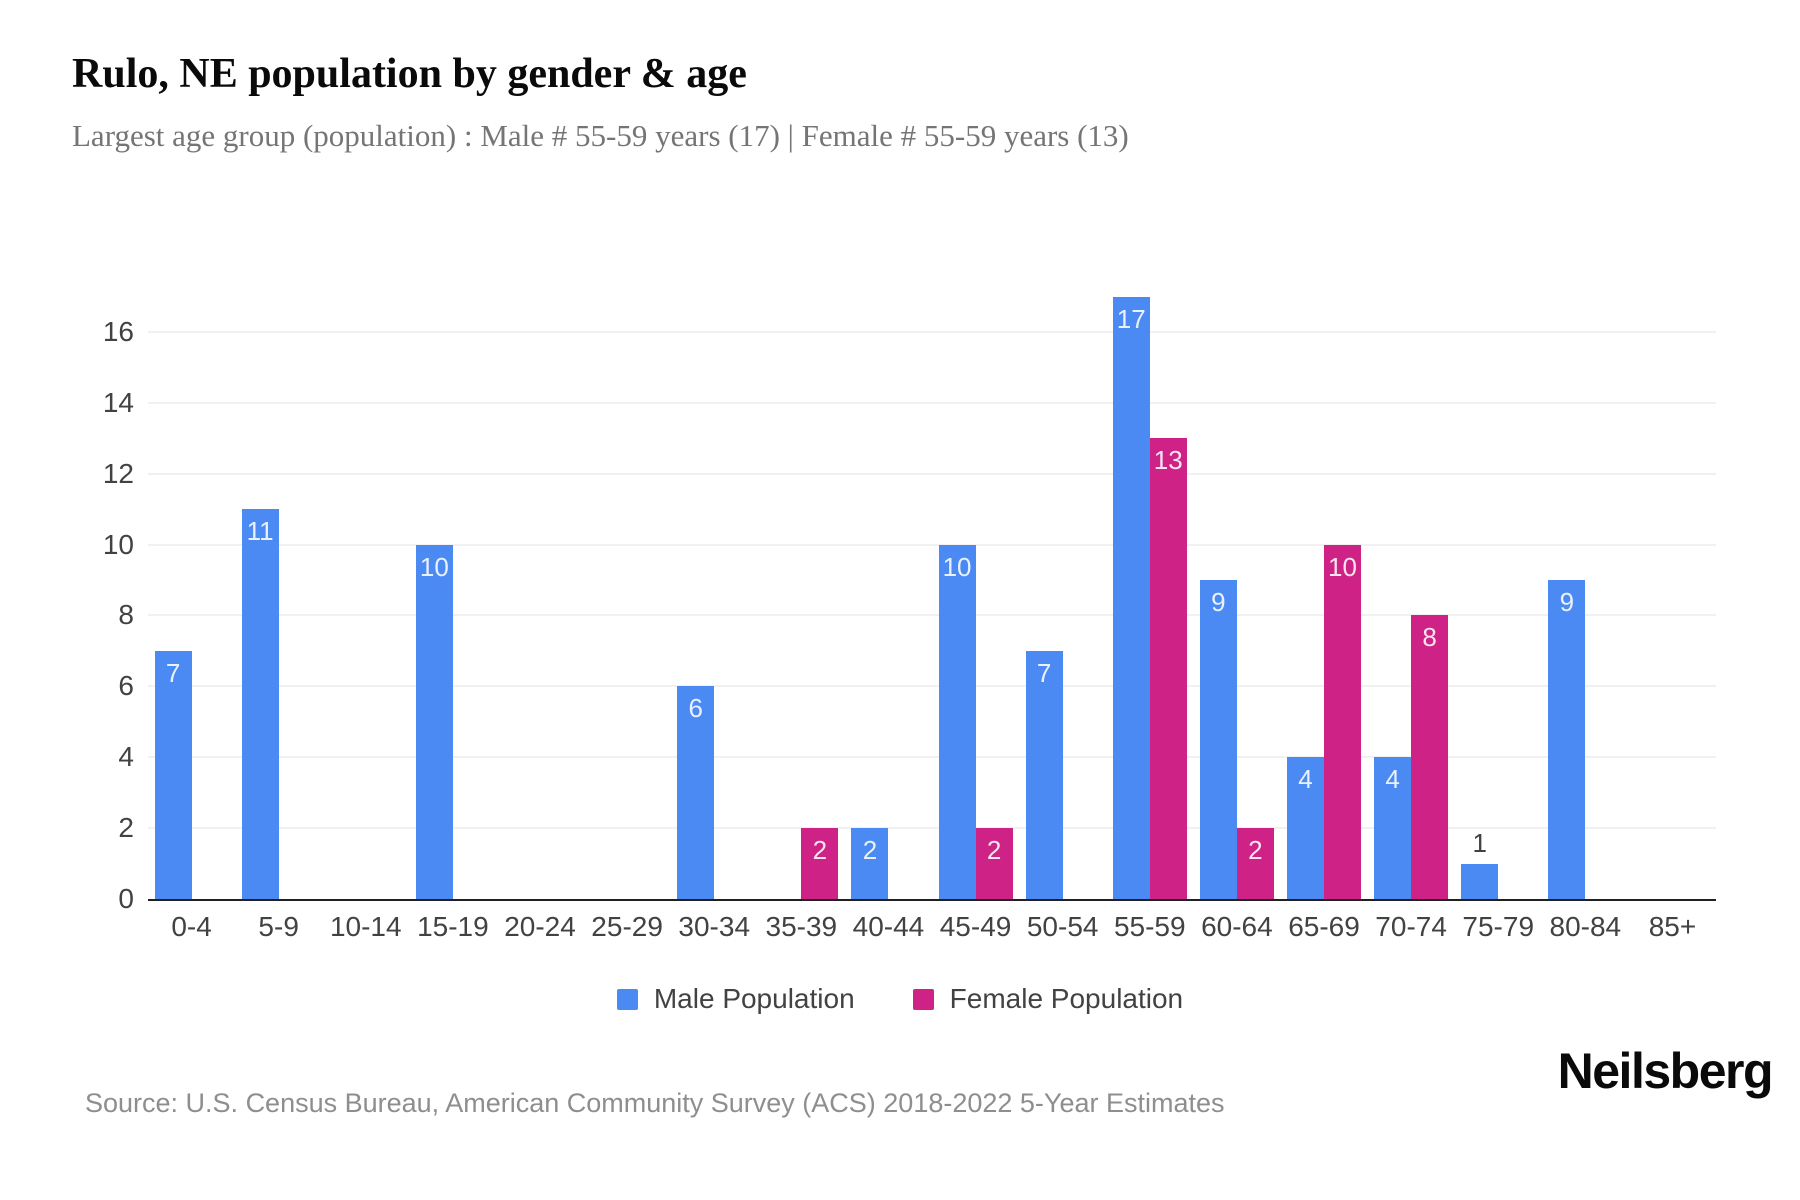 This screenshot has height=1200, width=1800. I want to click on page-title: Rulo, NE population by gender & age, so click(409, 74).